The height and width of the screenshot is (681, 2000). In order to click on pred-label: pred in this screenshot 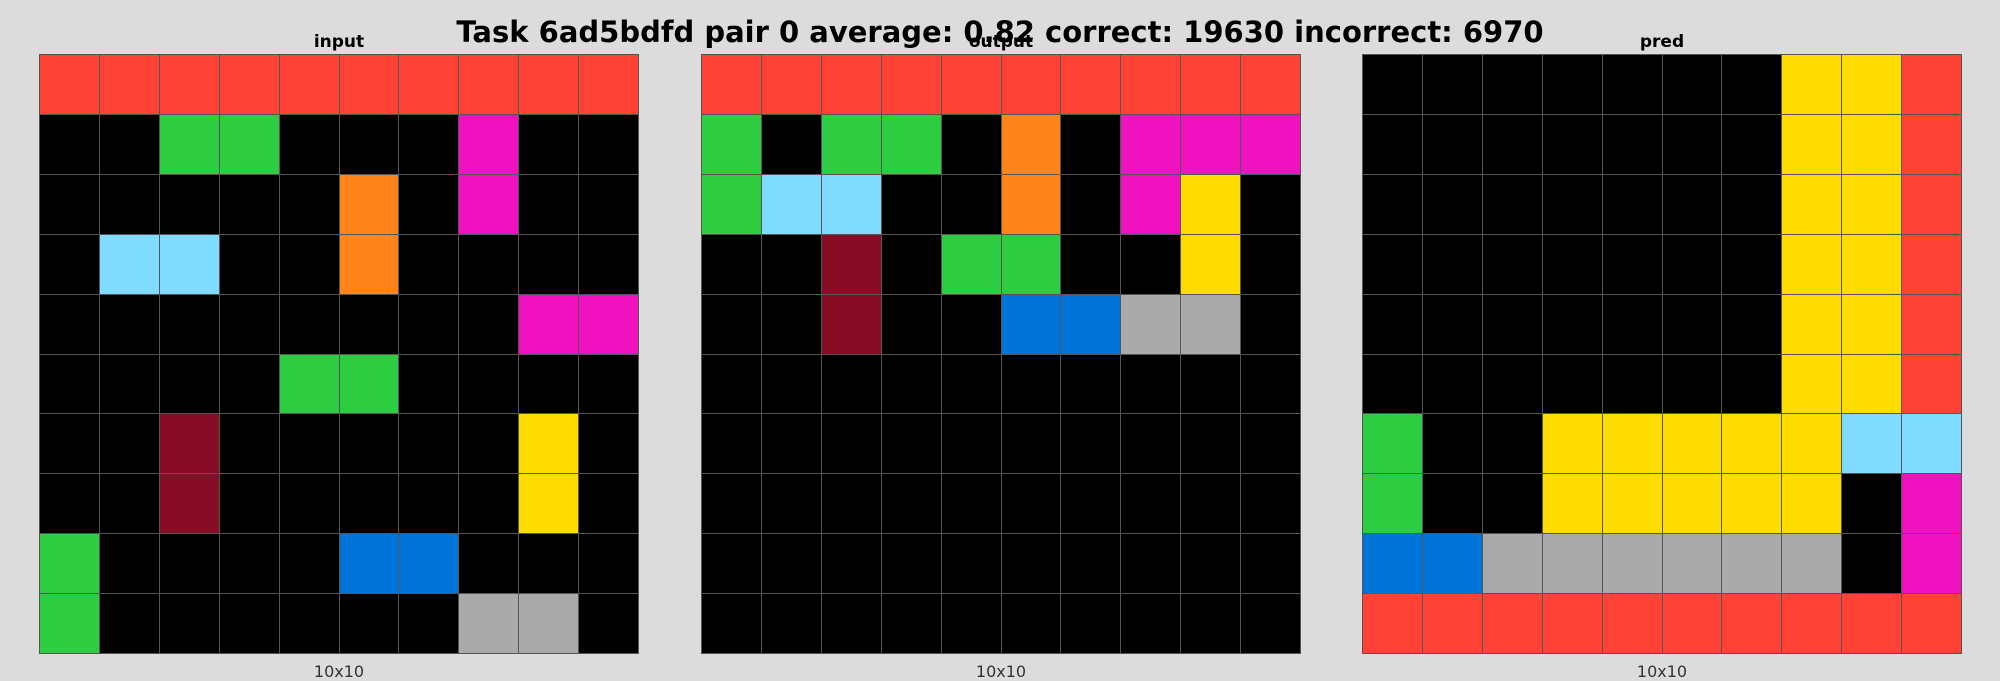, I will do `click(1662, 42)`.